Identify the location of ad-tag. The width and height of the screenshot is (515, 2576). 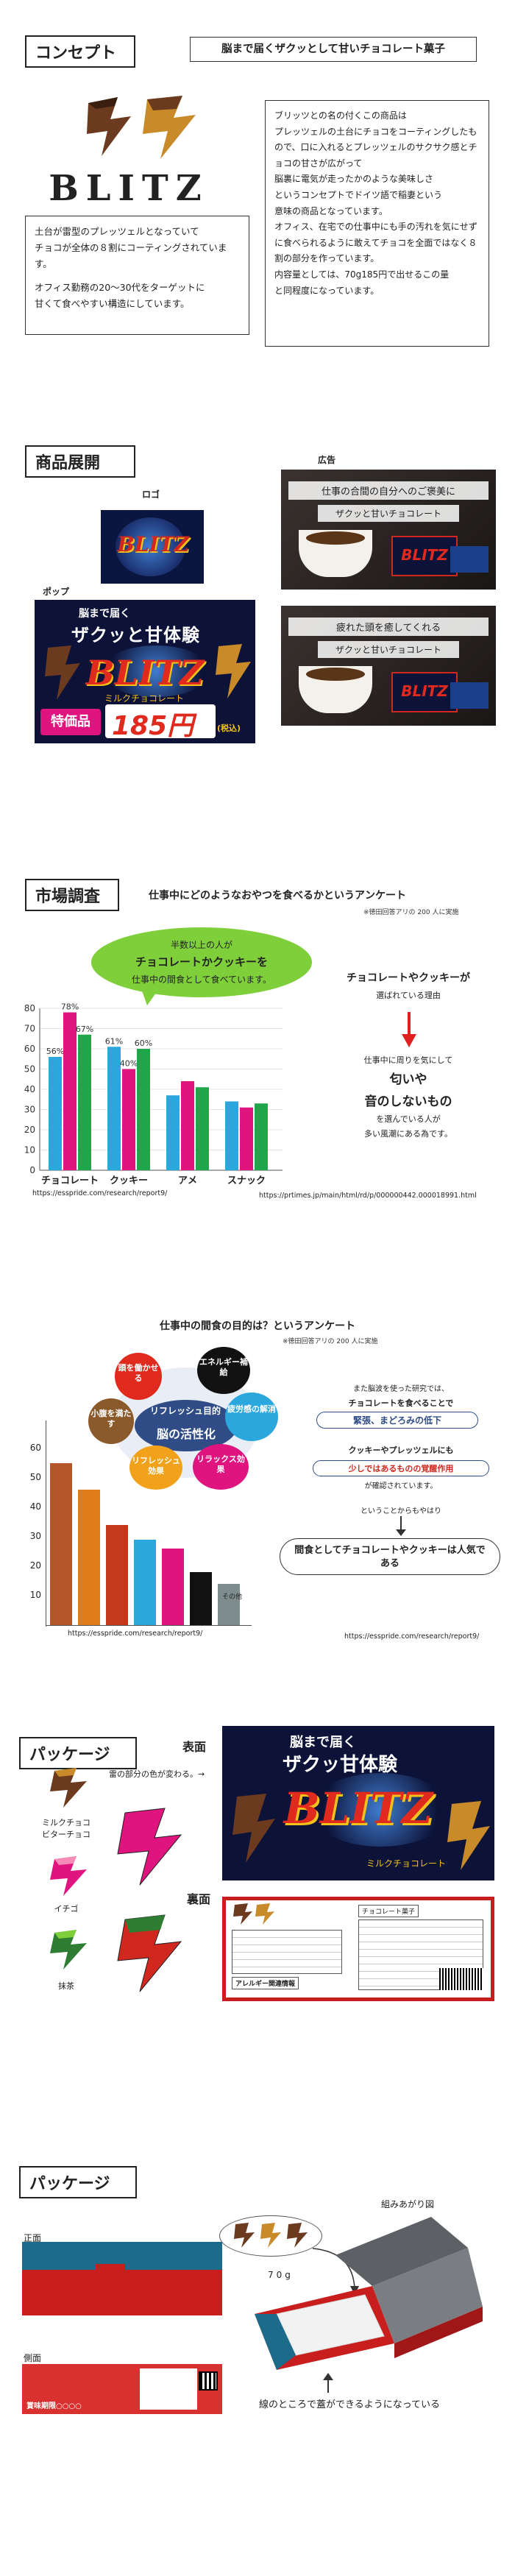
(470, 559).